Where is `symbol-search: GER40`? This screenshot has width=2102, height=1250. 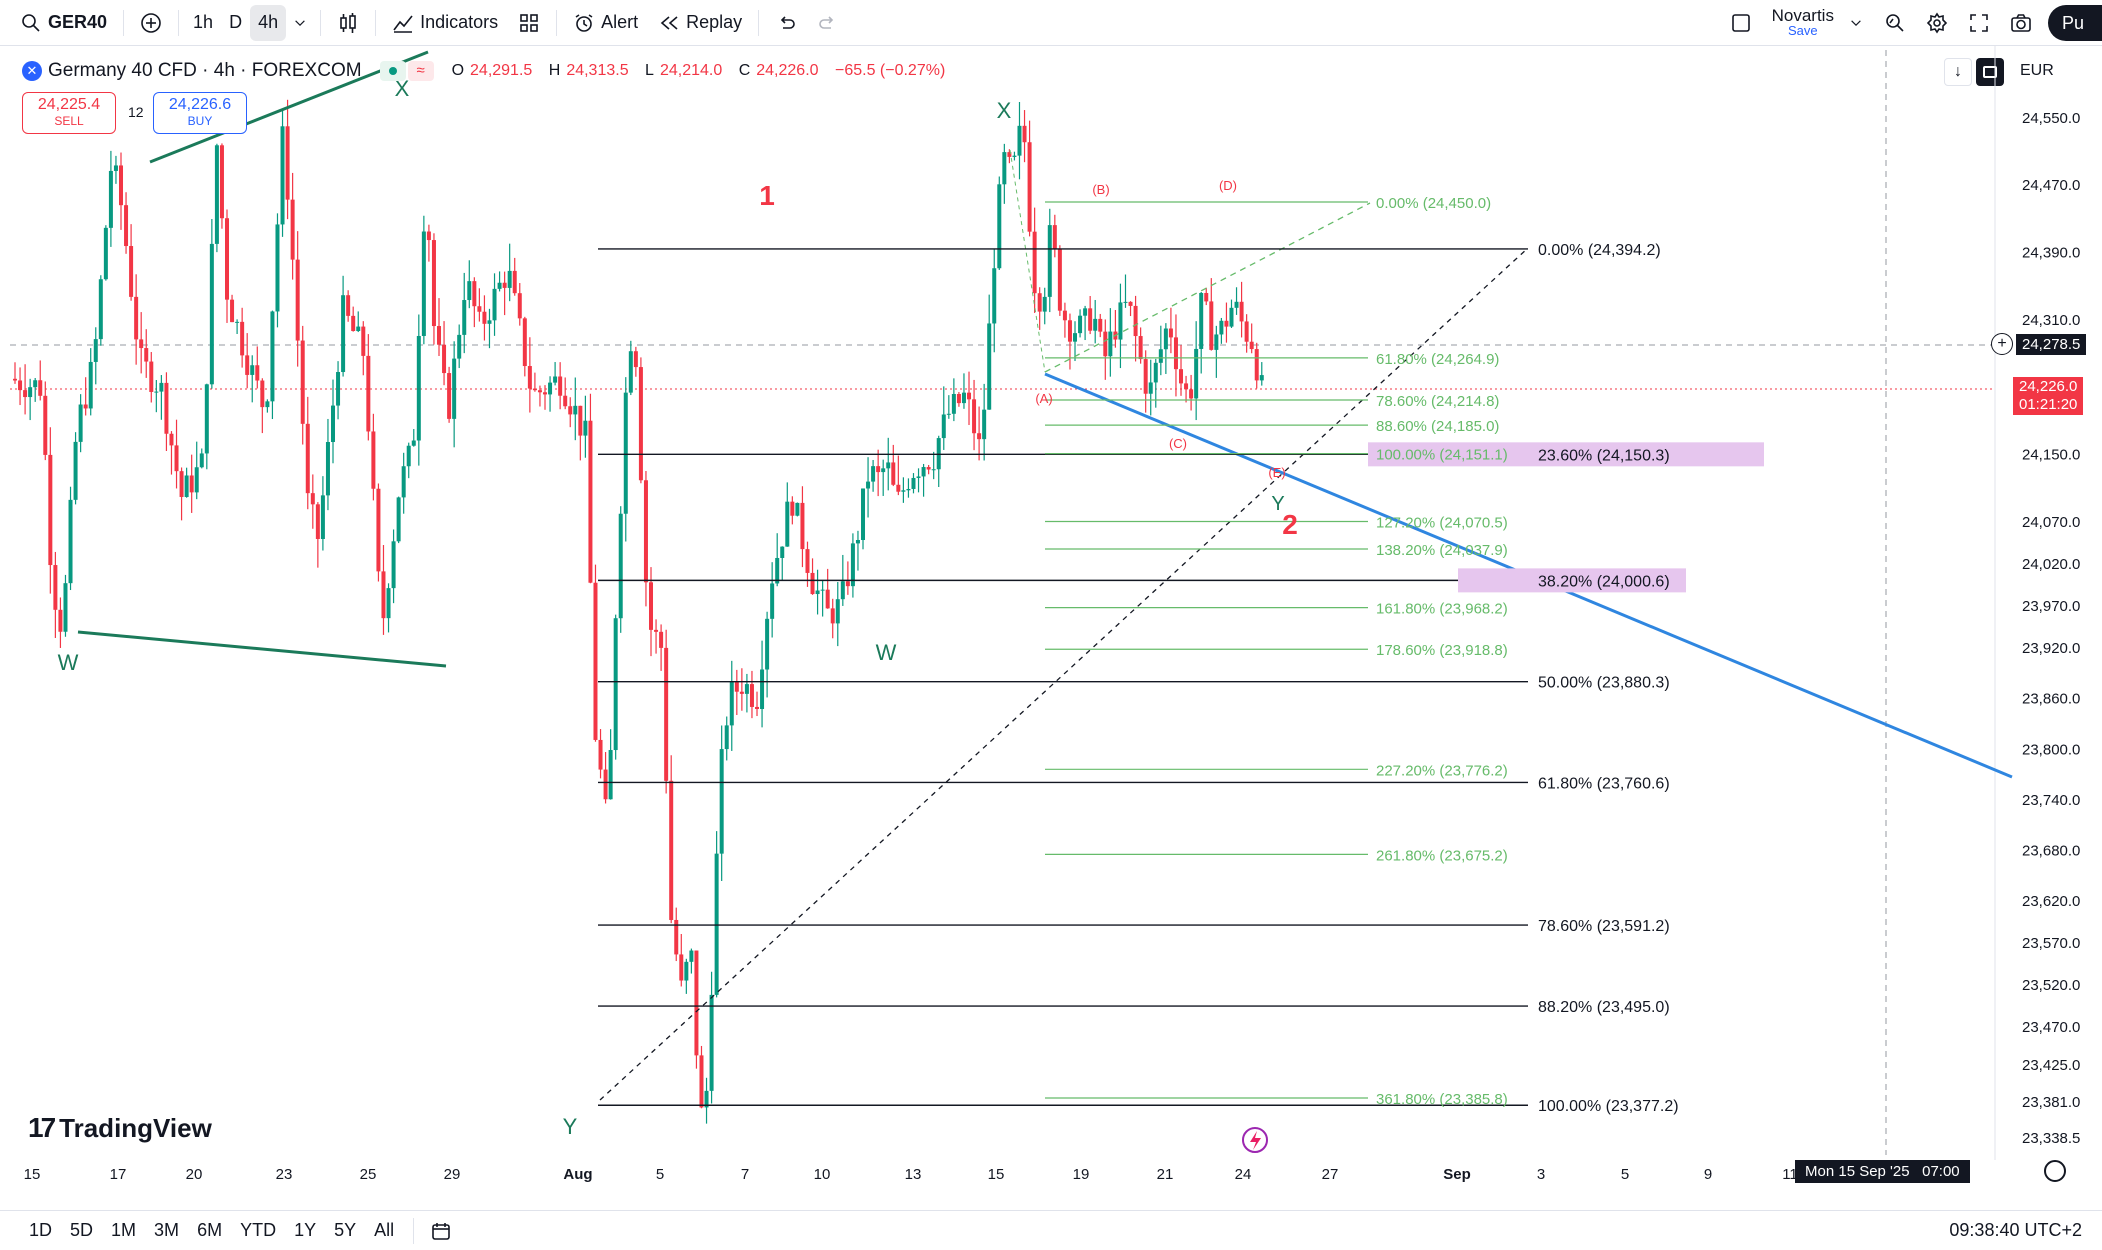
symbol-search: GER40 is located at coordinates (58, 23).